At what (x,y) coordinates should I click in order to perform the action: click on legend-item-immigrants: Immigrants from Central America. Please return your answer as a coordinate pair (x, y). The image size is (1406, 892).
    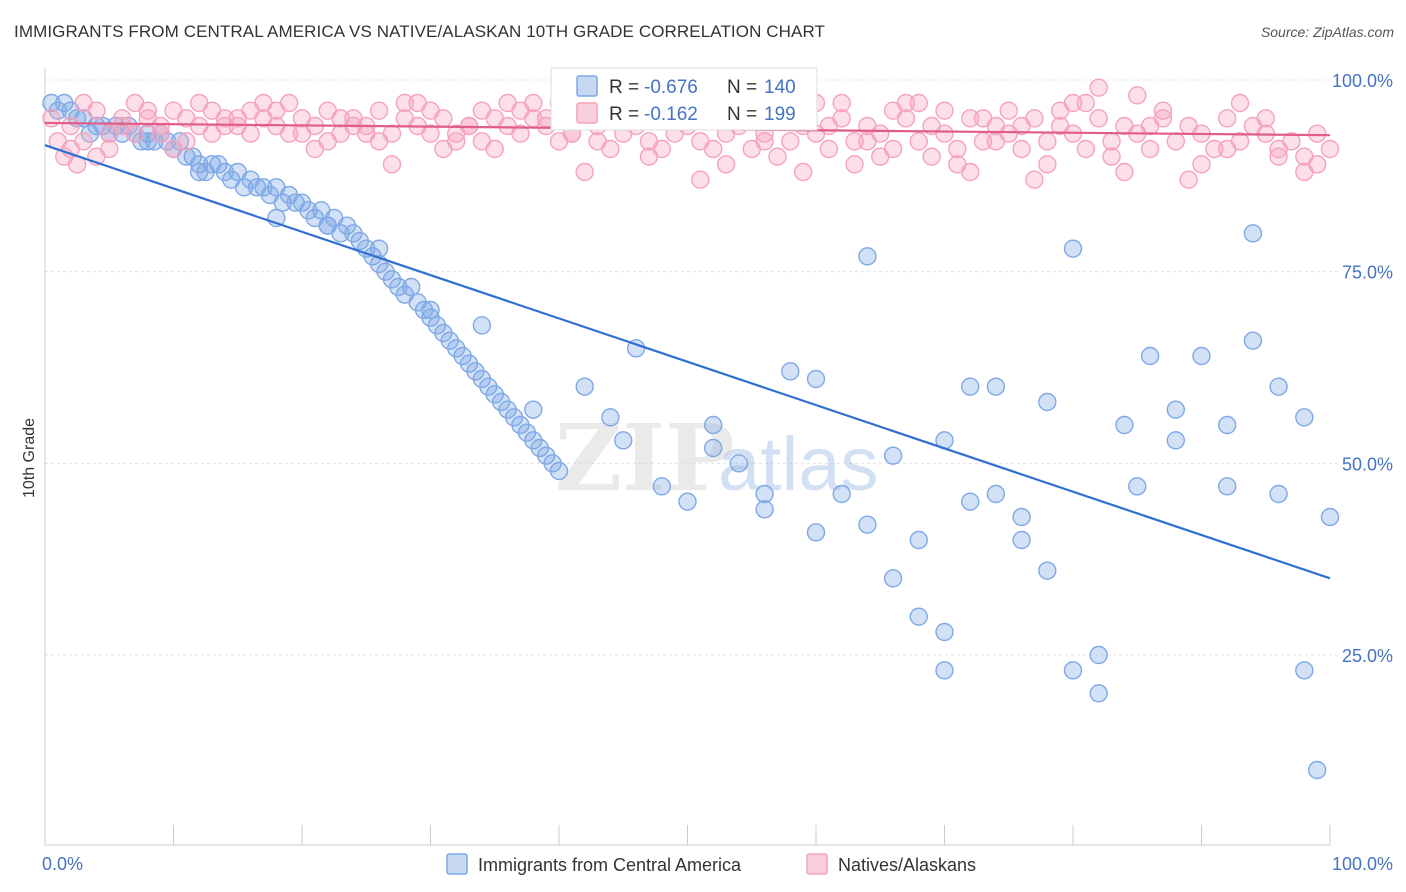
    Looking at the image, I should click on (594, 864).